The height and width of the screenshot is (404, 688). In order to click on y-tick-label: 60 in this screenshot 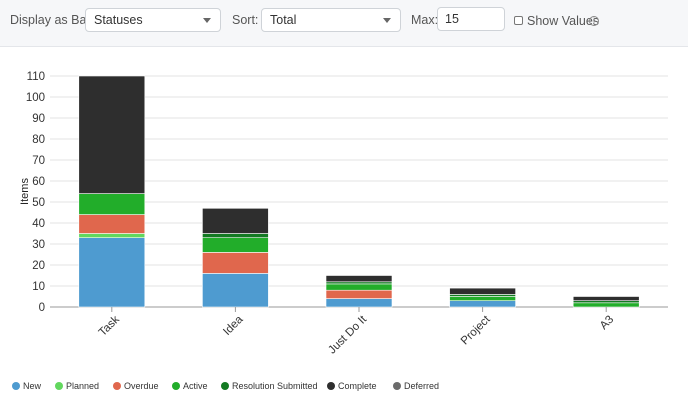, I will do `click(38, 182)`.